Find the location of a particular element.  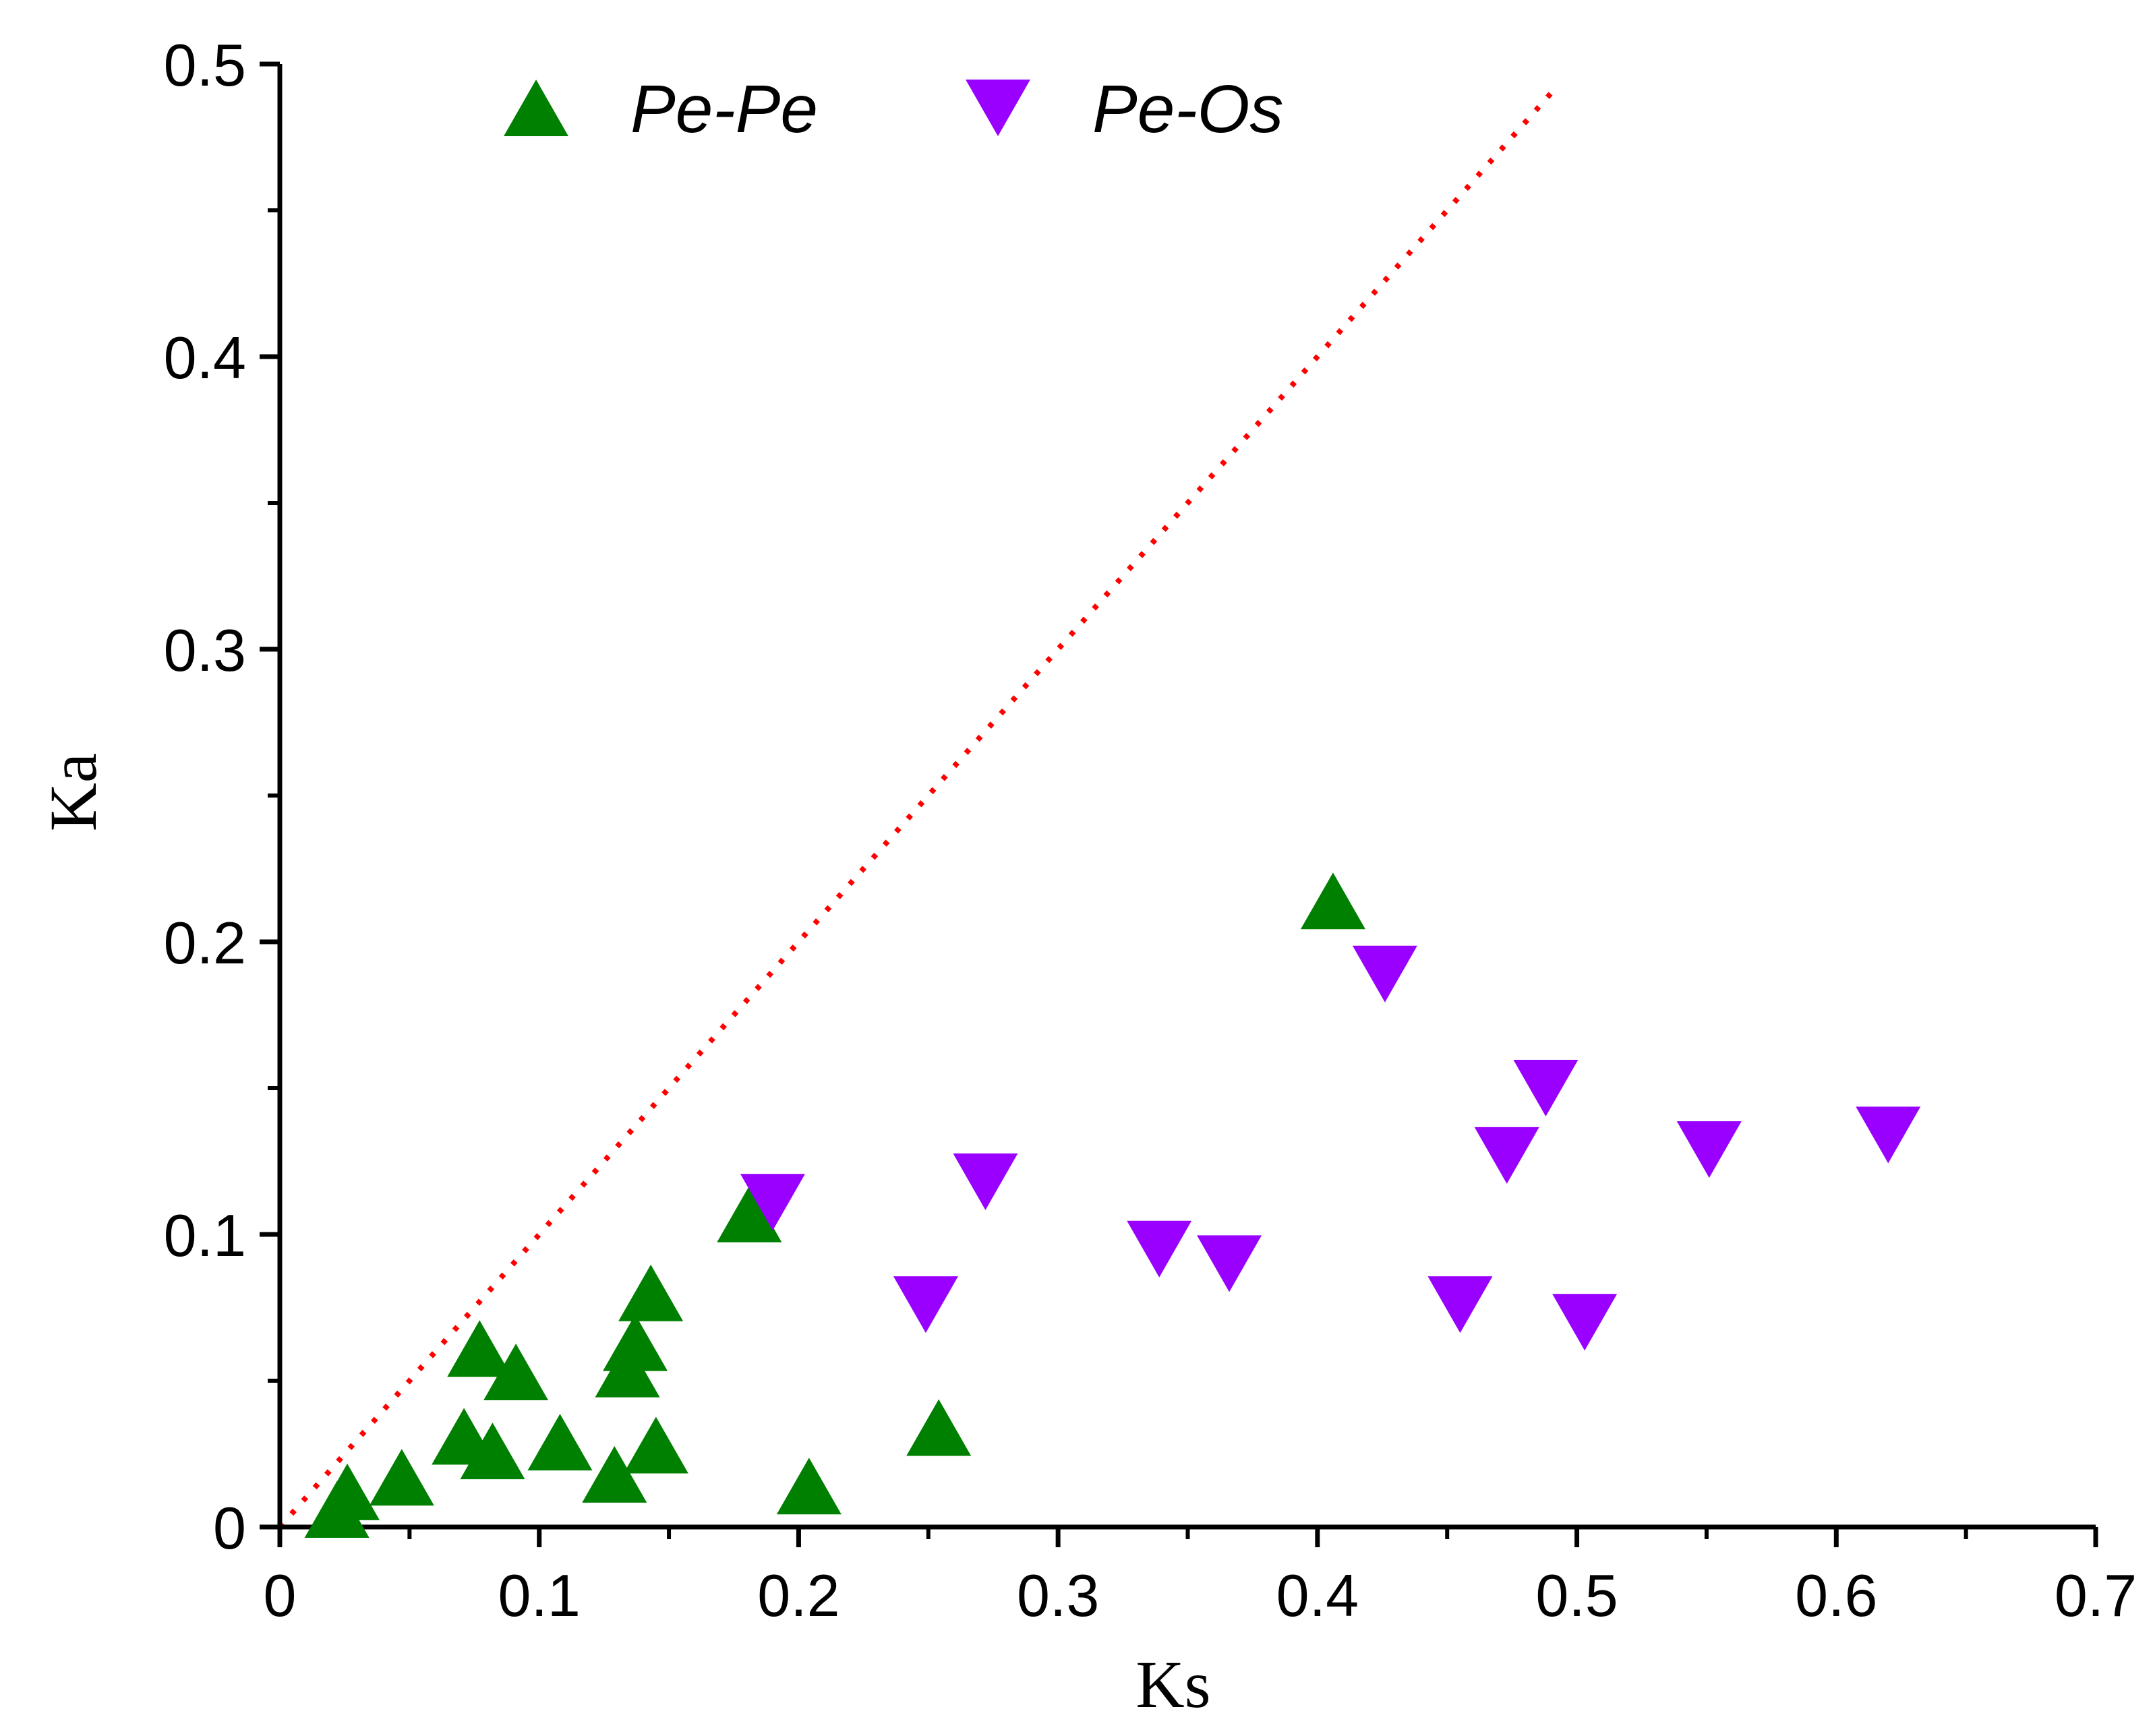

legend: Pe-Pe Pe-Os is located at coordinates (893, 109).